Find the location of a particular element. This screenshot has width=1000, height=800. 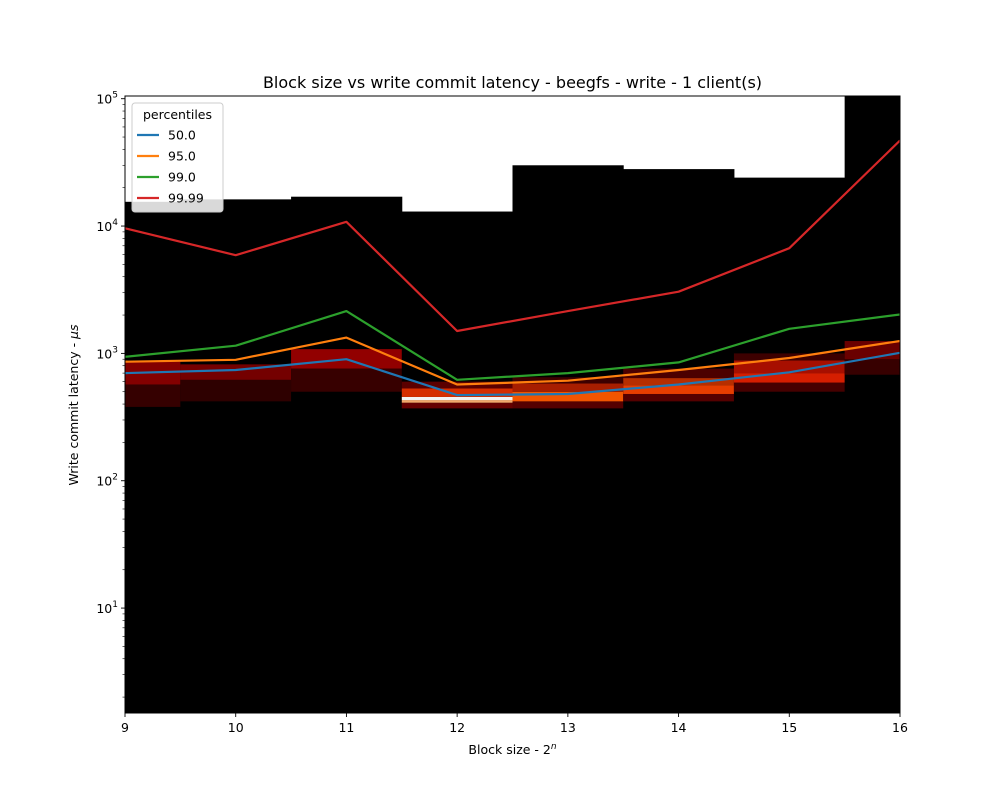

series-line-50.0 is located at coordinates (512, 374).